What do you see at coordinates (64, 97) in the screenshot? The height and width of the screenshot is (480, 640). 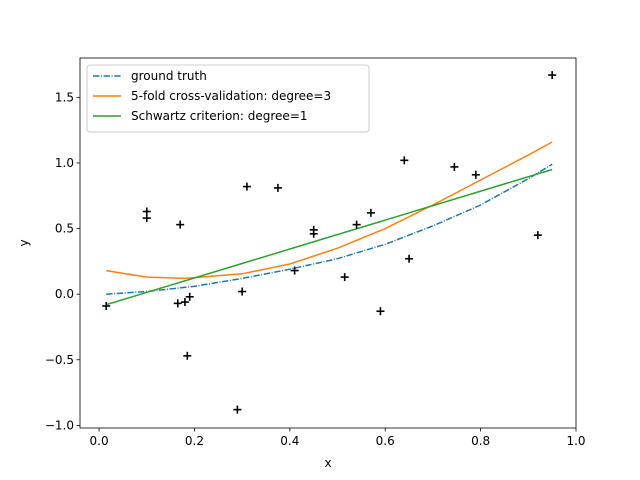 I see `y-tick-label: 1.5` at bounding box center [64, 97].